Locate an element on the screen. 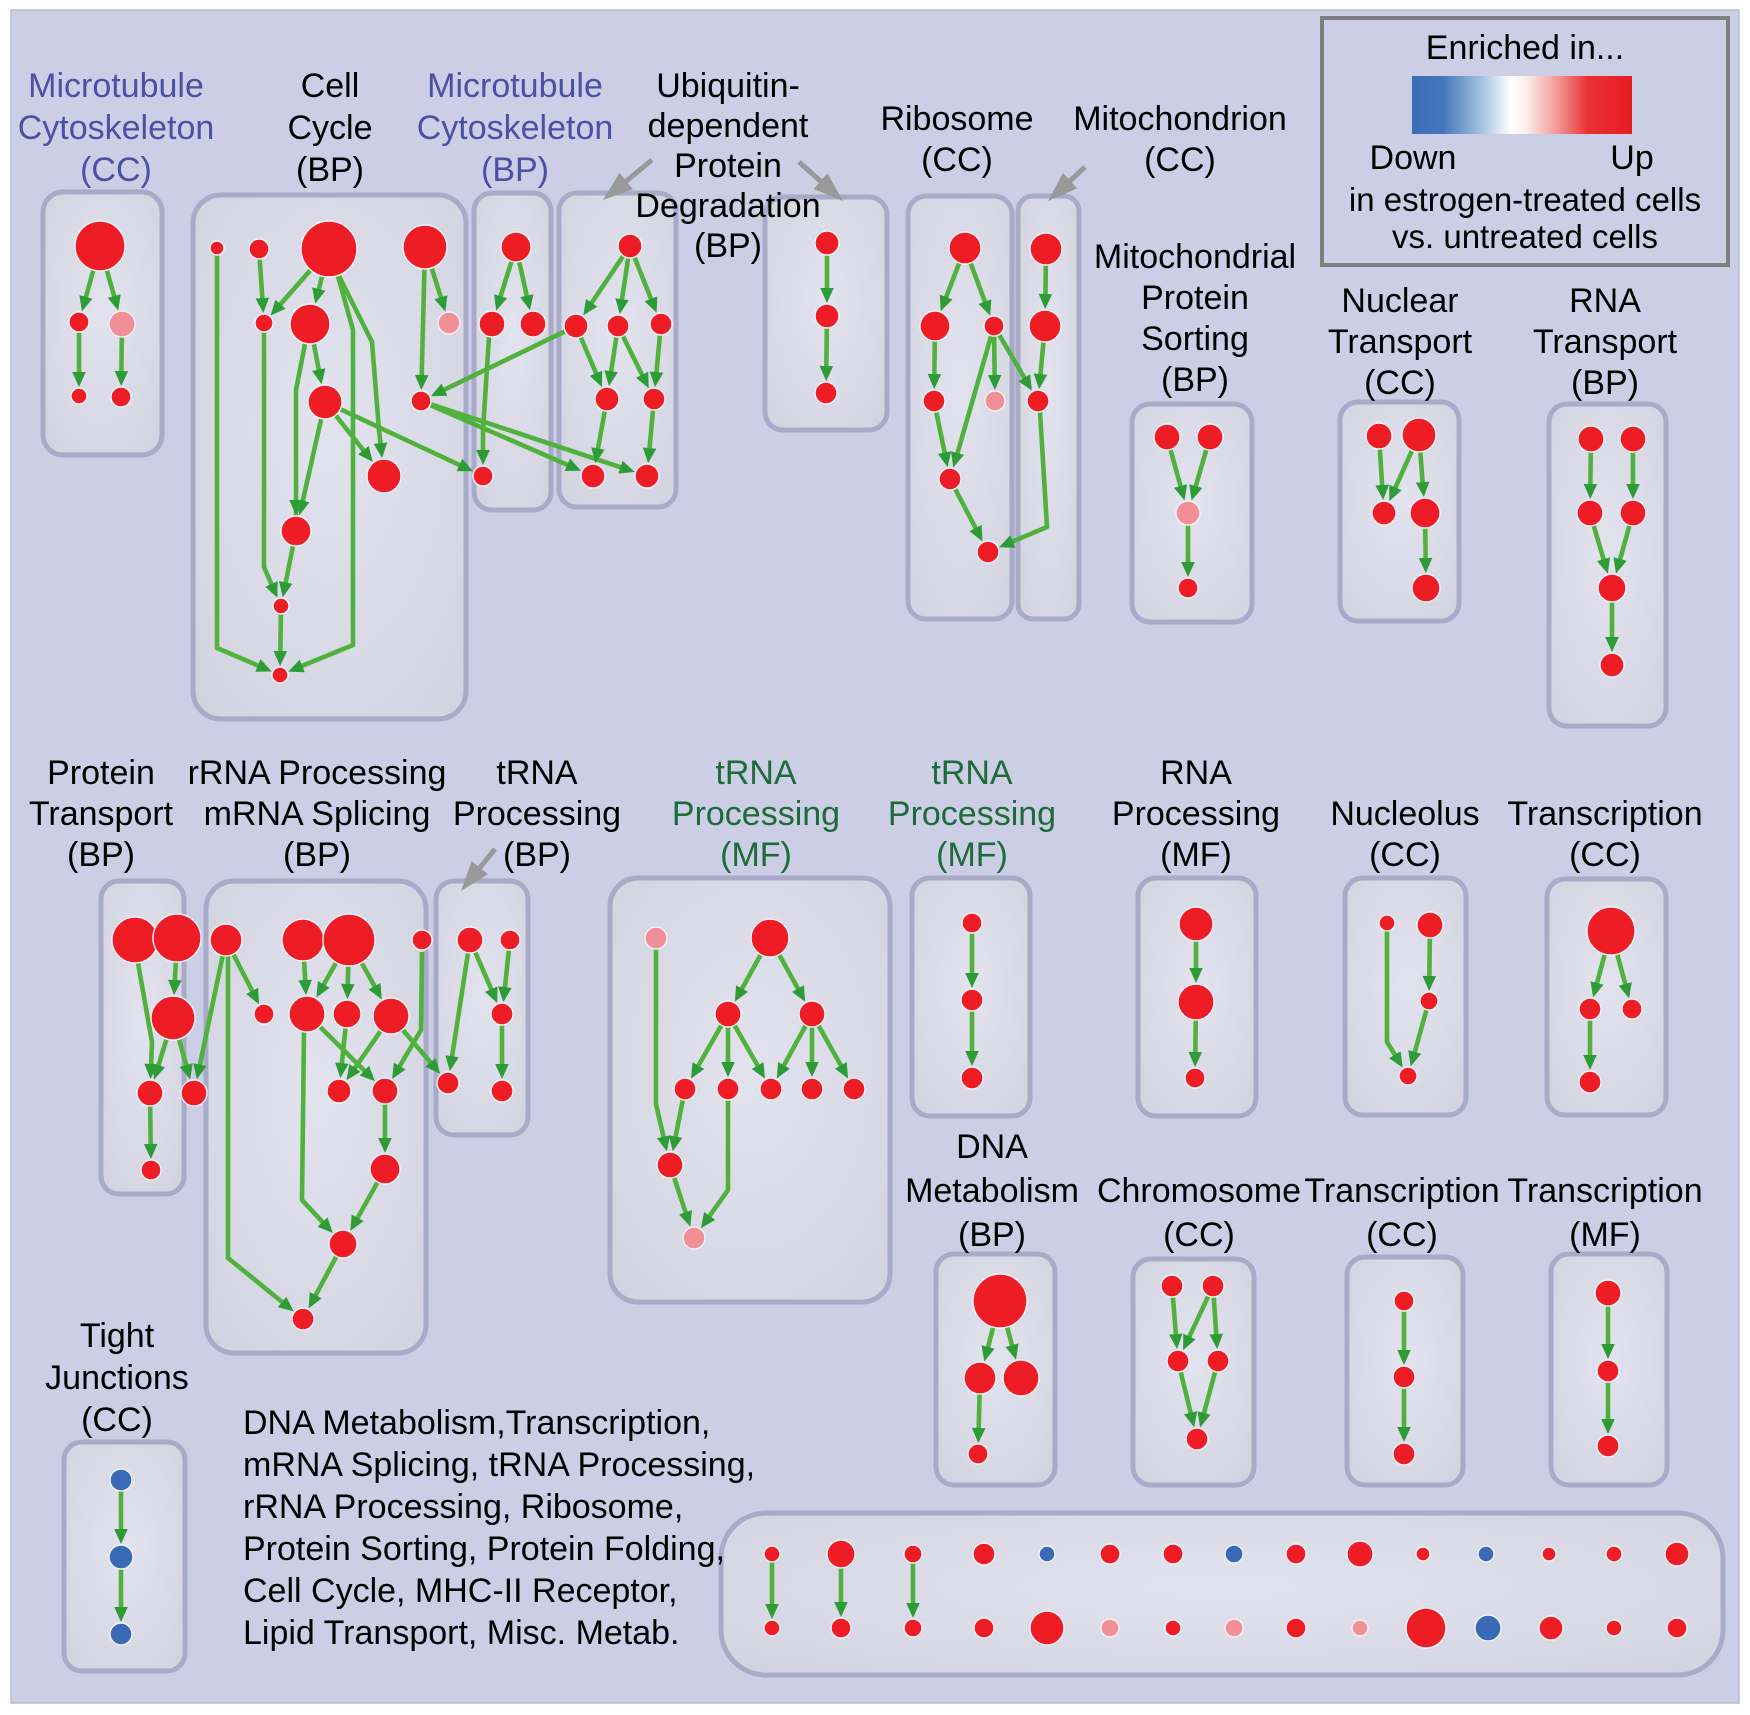 Image resolution: width=1750 pixels, height=1715 pixels. svg-text: DNA is located at coordinates (992, 1147).